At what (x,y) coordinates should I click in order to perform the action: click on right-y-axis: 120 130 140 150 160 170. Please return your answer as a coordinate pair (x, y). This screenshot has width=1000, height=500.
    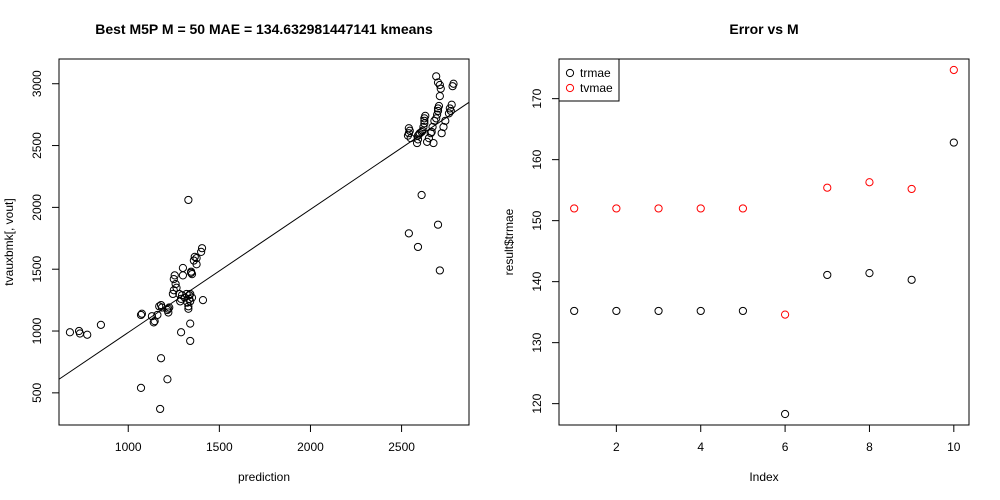
    Looking at the image, I should click on (544, 251).